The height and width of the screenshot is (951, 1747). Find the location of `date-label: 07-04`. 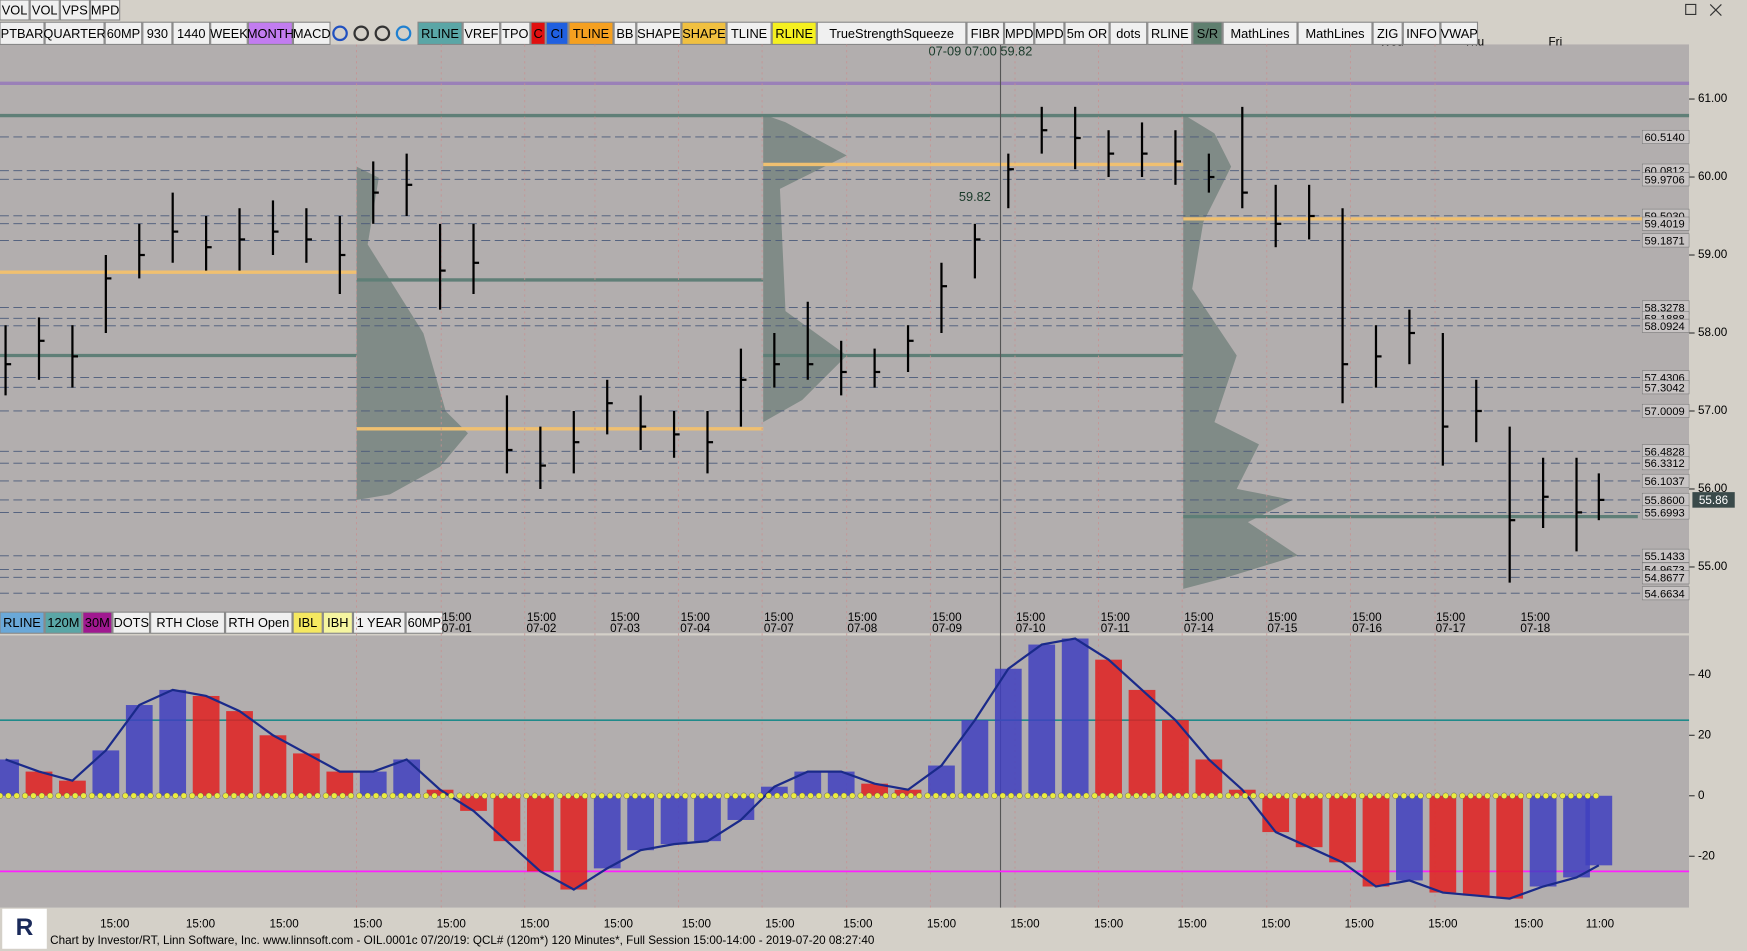

date-label: 07-04 is located at coordinates (695, 628).